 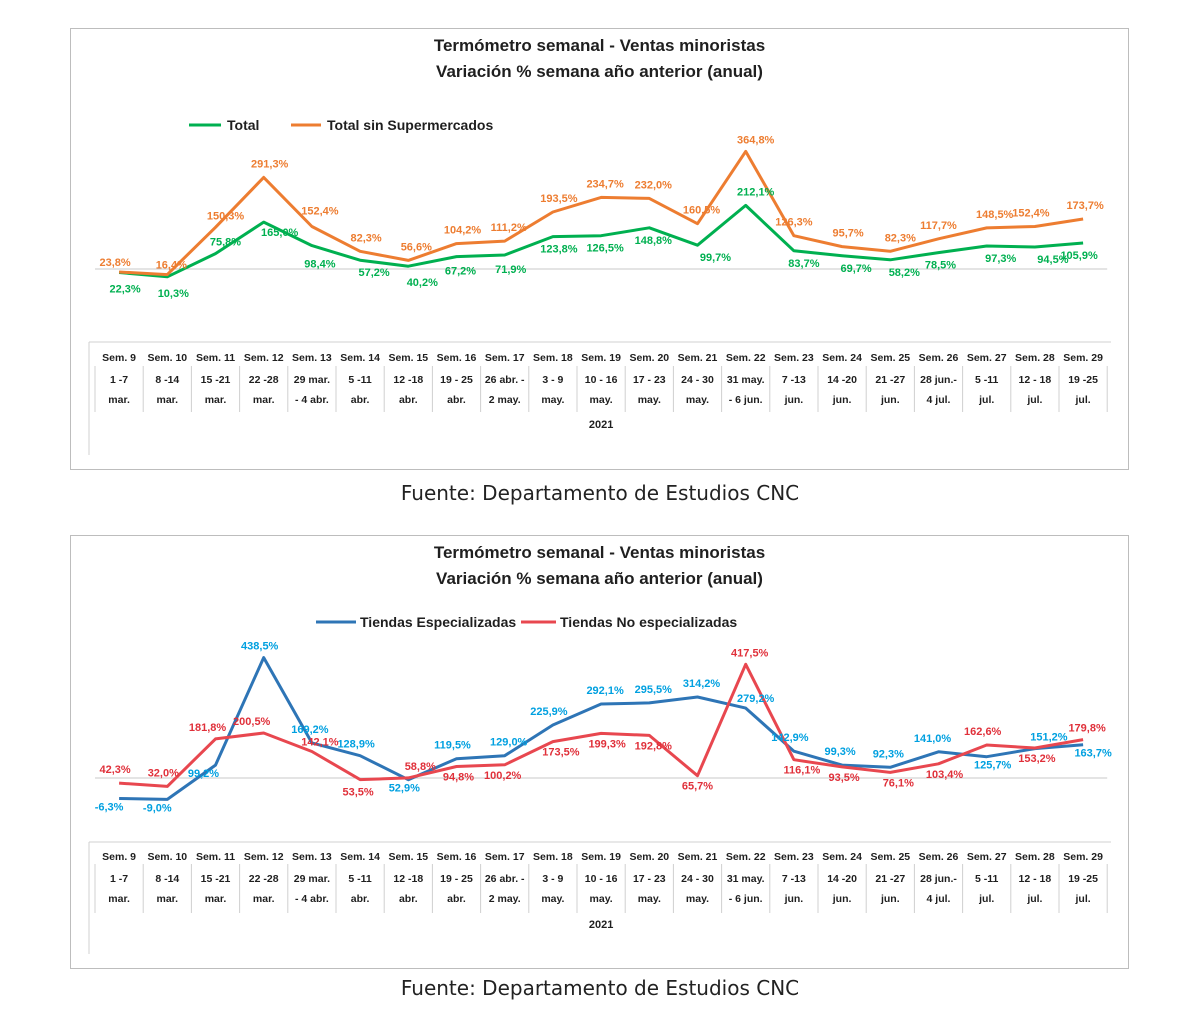 I want to click on data-label: 99,7%, so click(x=715, y=258).